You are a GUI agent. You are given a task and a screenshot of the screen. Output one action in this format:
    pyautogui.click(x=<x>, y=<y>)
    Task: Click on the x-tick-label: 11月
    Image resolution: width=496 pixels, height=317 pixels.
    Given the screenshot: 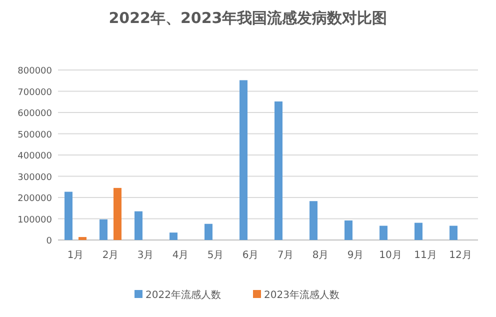 What is the action you would take?
    pyautogui.click(x=425, y=255)
    